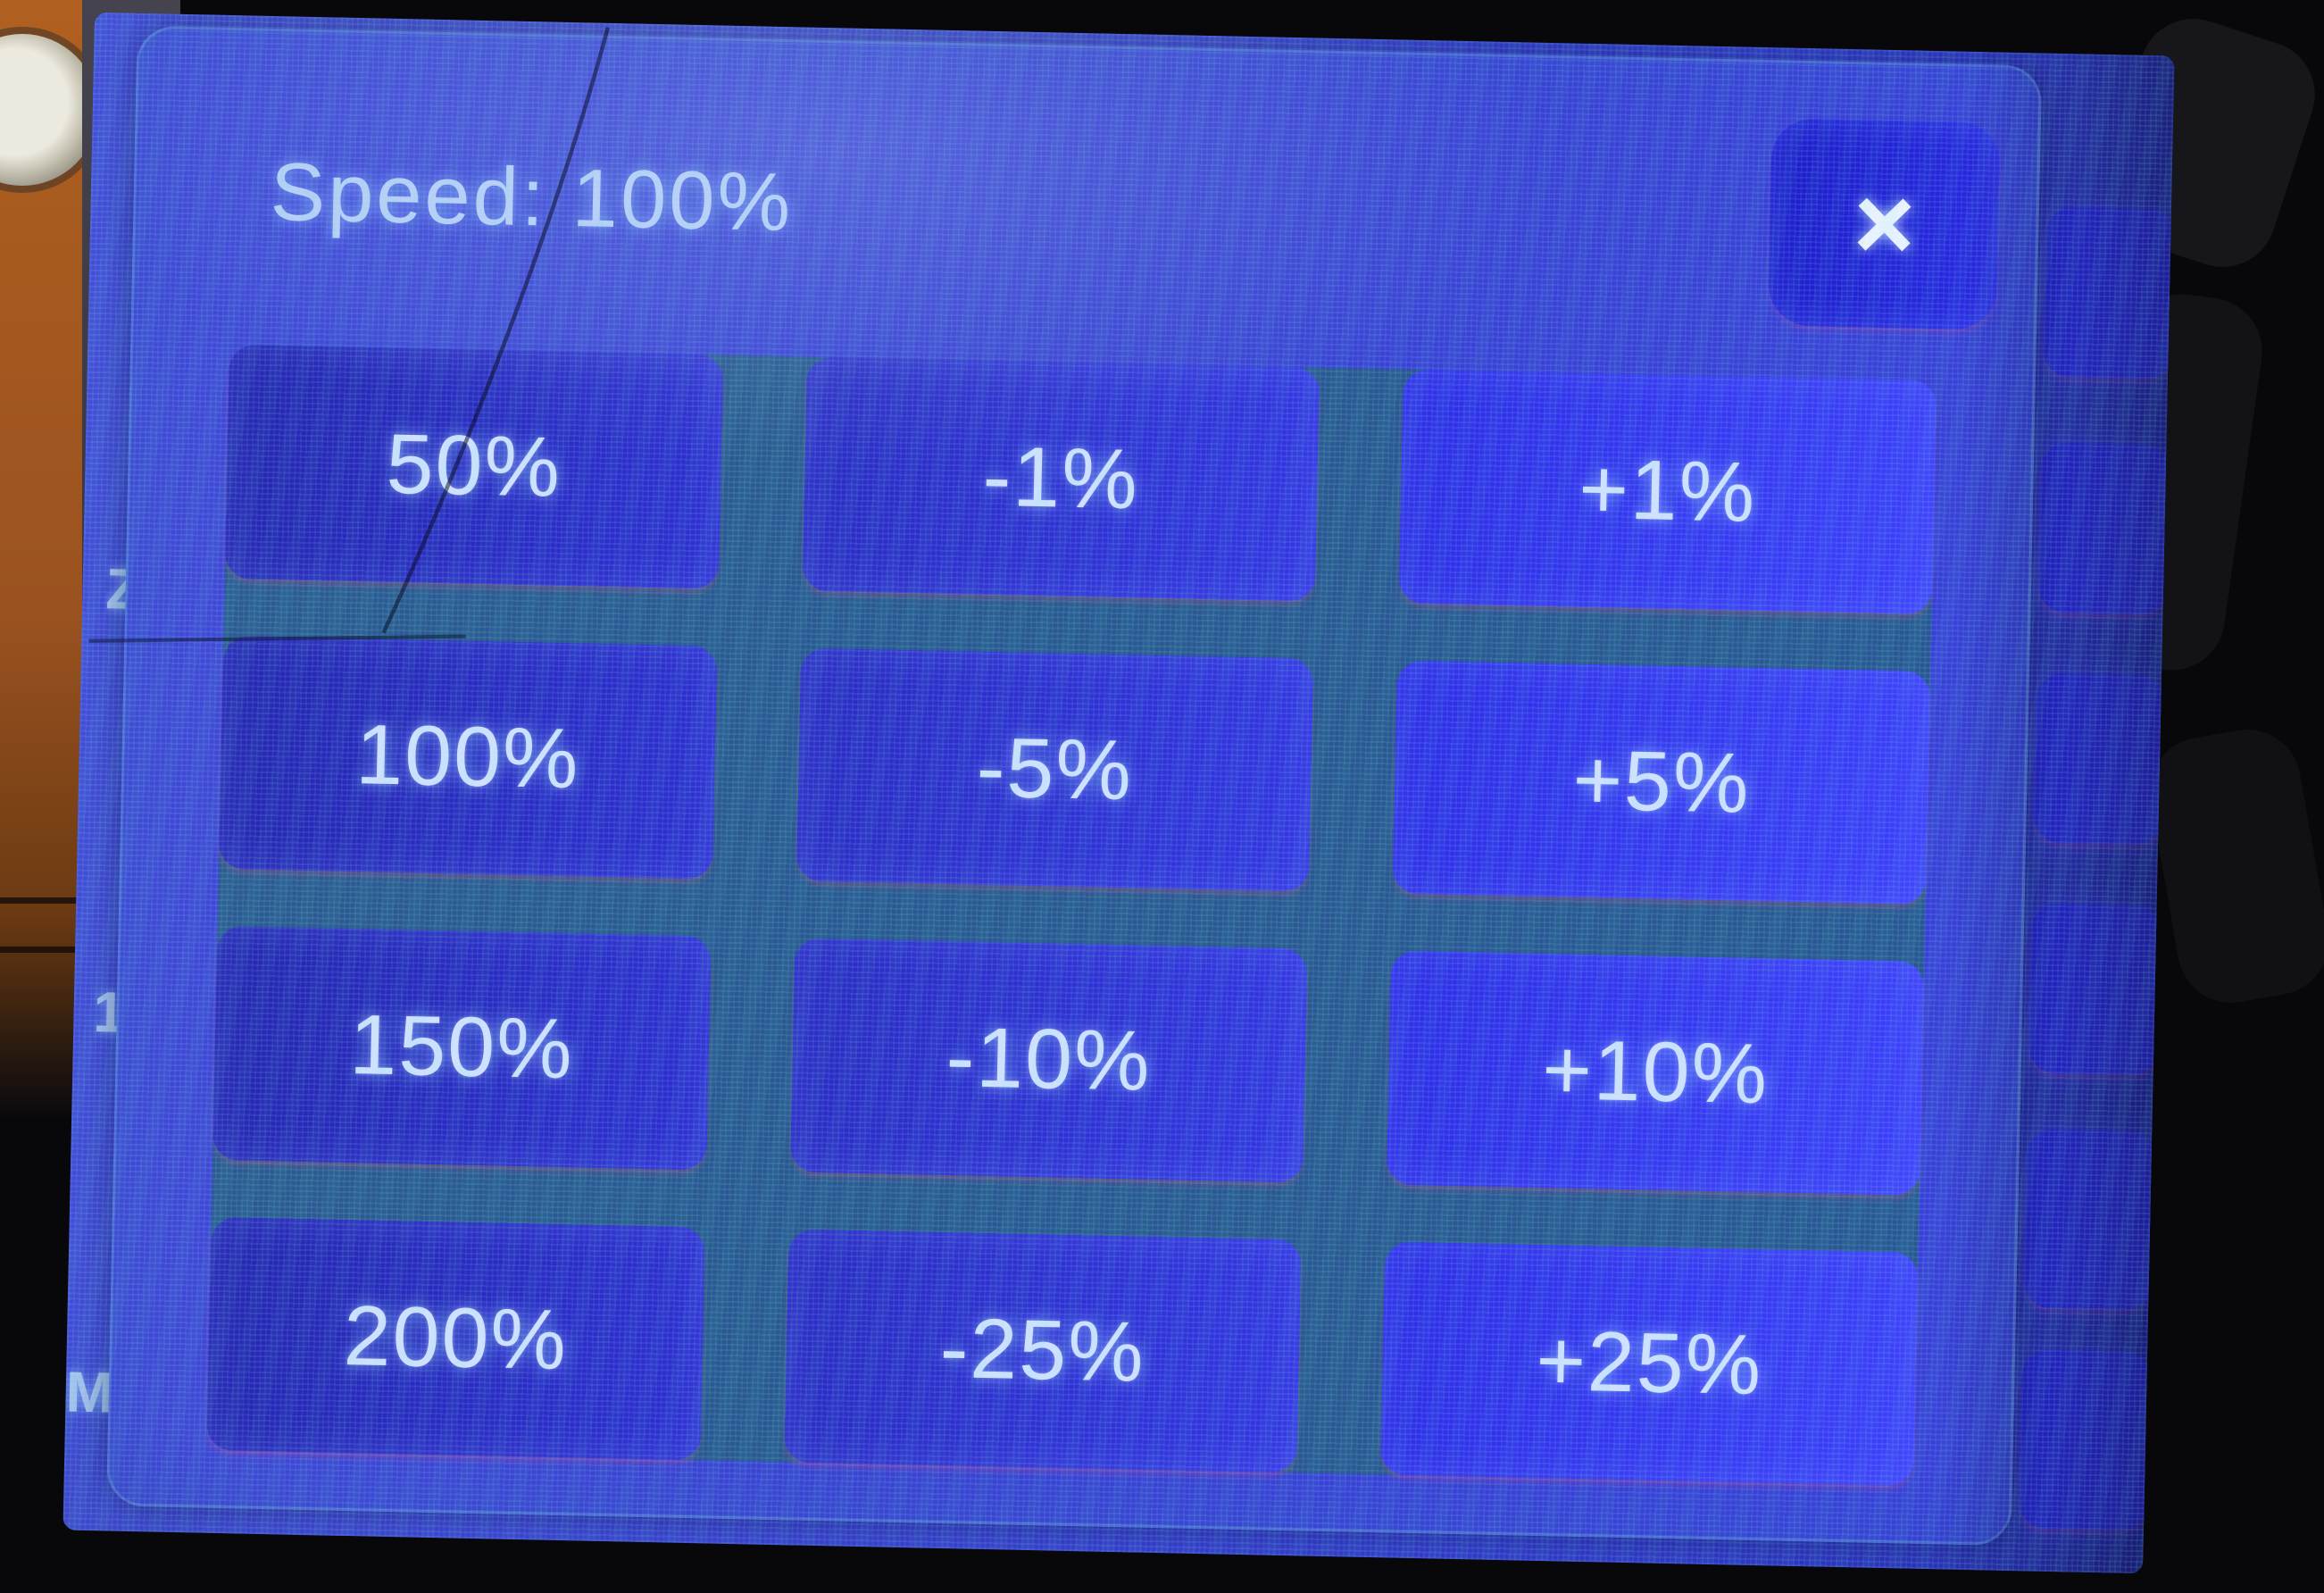  What do you see at coordinates (468, 757) in the screenshot?
I see `speed-button-100: 100%` at bounding box center [468, 757].